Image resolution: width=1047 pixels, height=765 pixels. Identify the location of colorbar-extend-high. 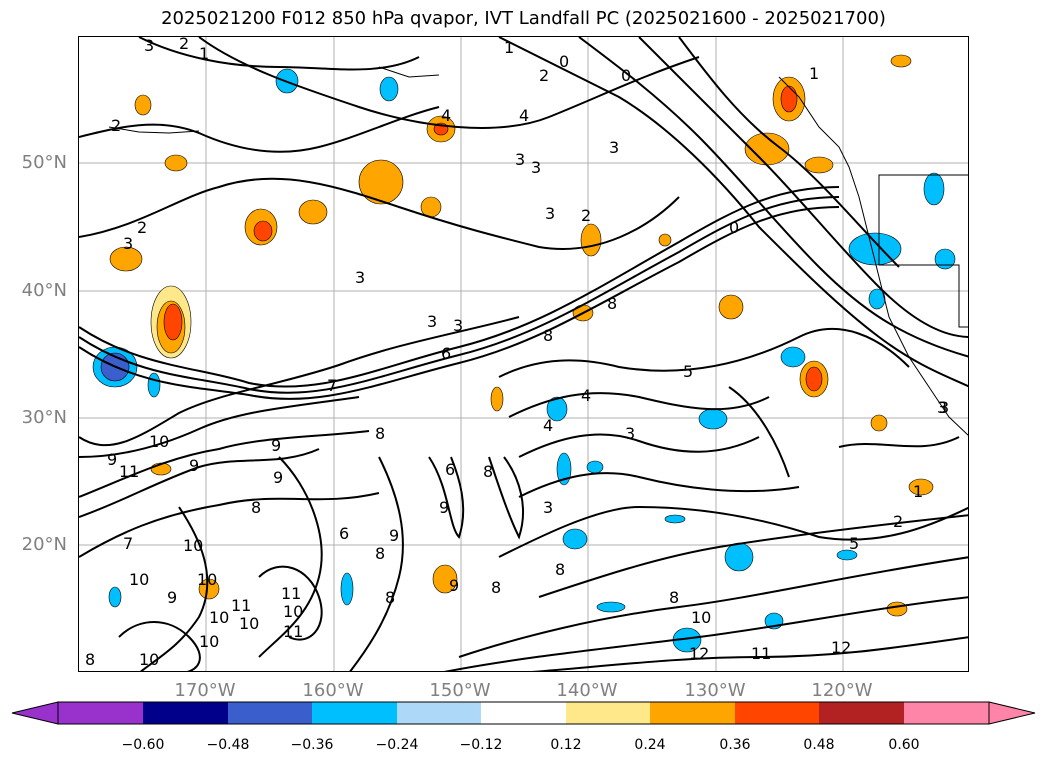
(1012, 713).